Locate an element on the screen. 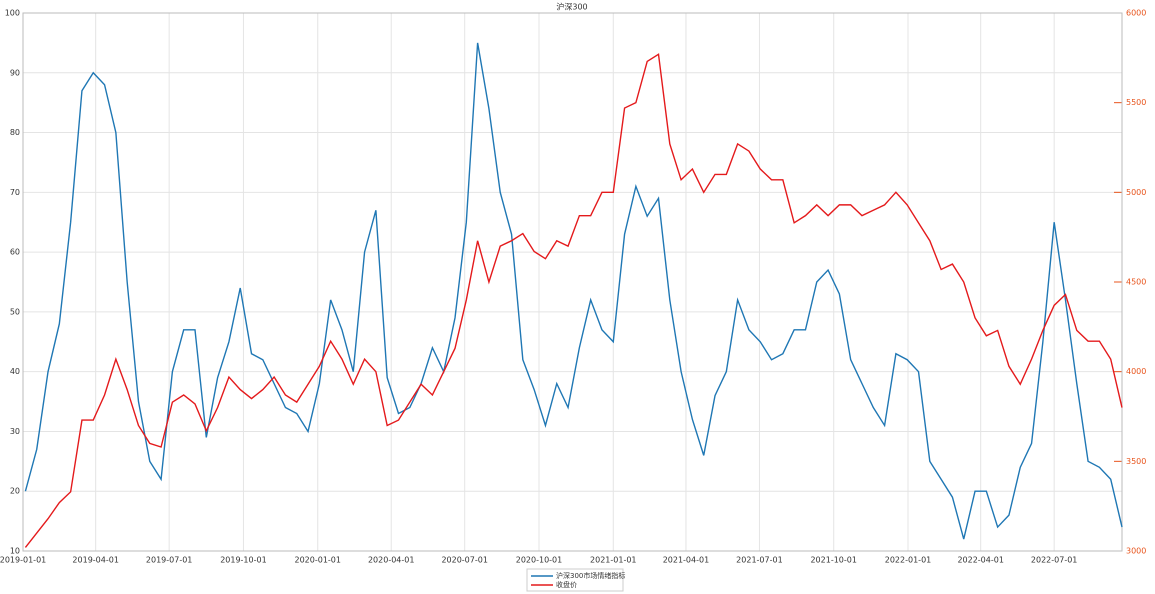 Image resolution: width=1155 pixels, height=594 pixels. y2-tick-label: 5000 is located at coordinates (1136, 192).